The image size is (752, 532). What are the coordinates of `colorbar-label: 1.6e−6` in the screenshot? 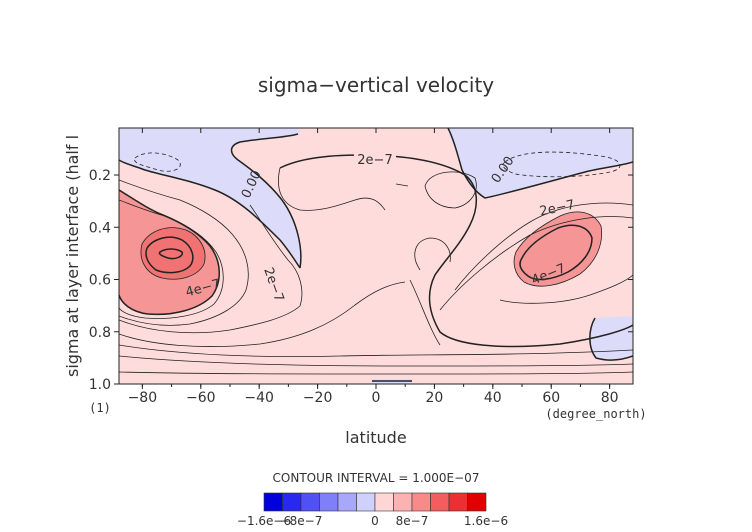 It's located at (486, 521).